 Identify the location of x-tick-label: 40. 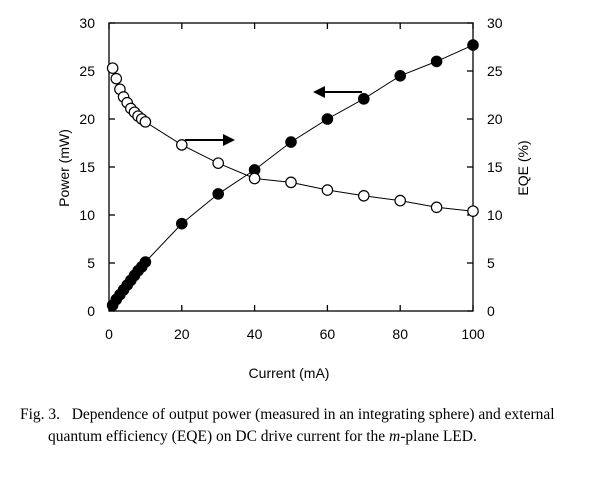
(255, 334).